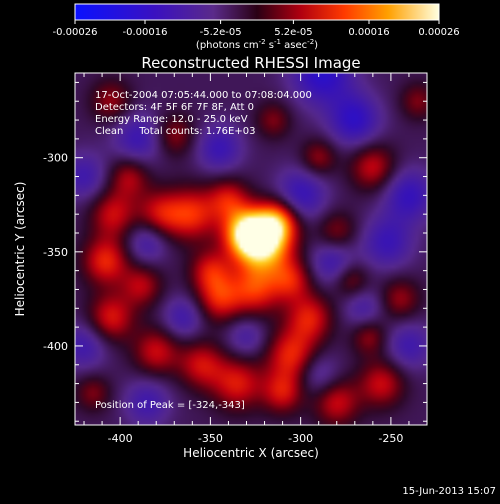  Describe the element at coordinates (368, 32) in the screenshot. I see `colorbar-tick-label: 0.00016` at that location.